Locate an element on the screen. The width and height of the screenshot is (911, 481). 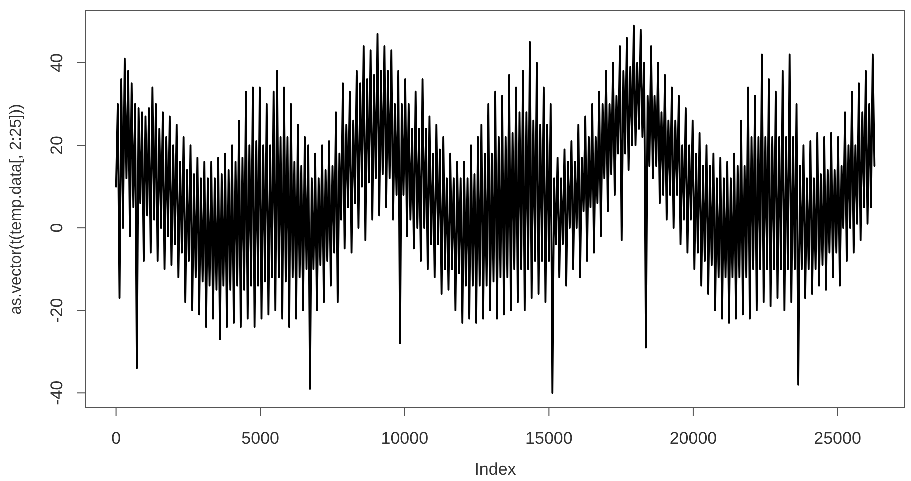
y-tick-label: -20 is located at coordinates (57, 310).